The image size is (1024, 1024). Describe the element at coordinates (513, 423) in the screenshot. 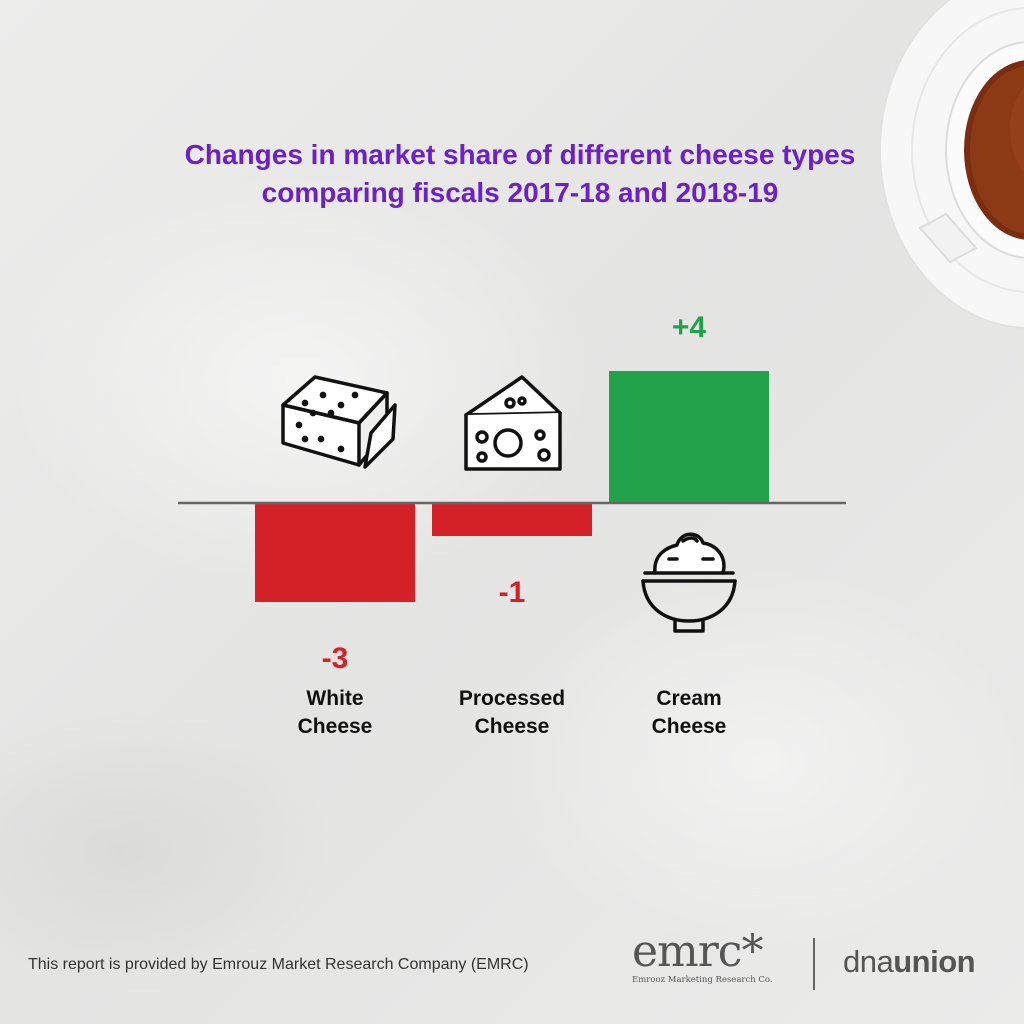

I see `swiss-cheese-icon` at that location.